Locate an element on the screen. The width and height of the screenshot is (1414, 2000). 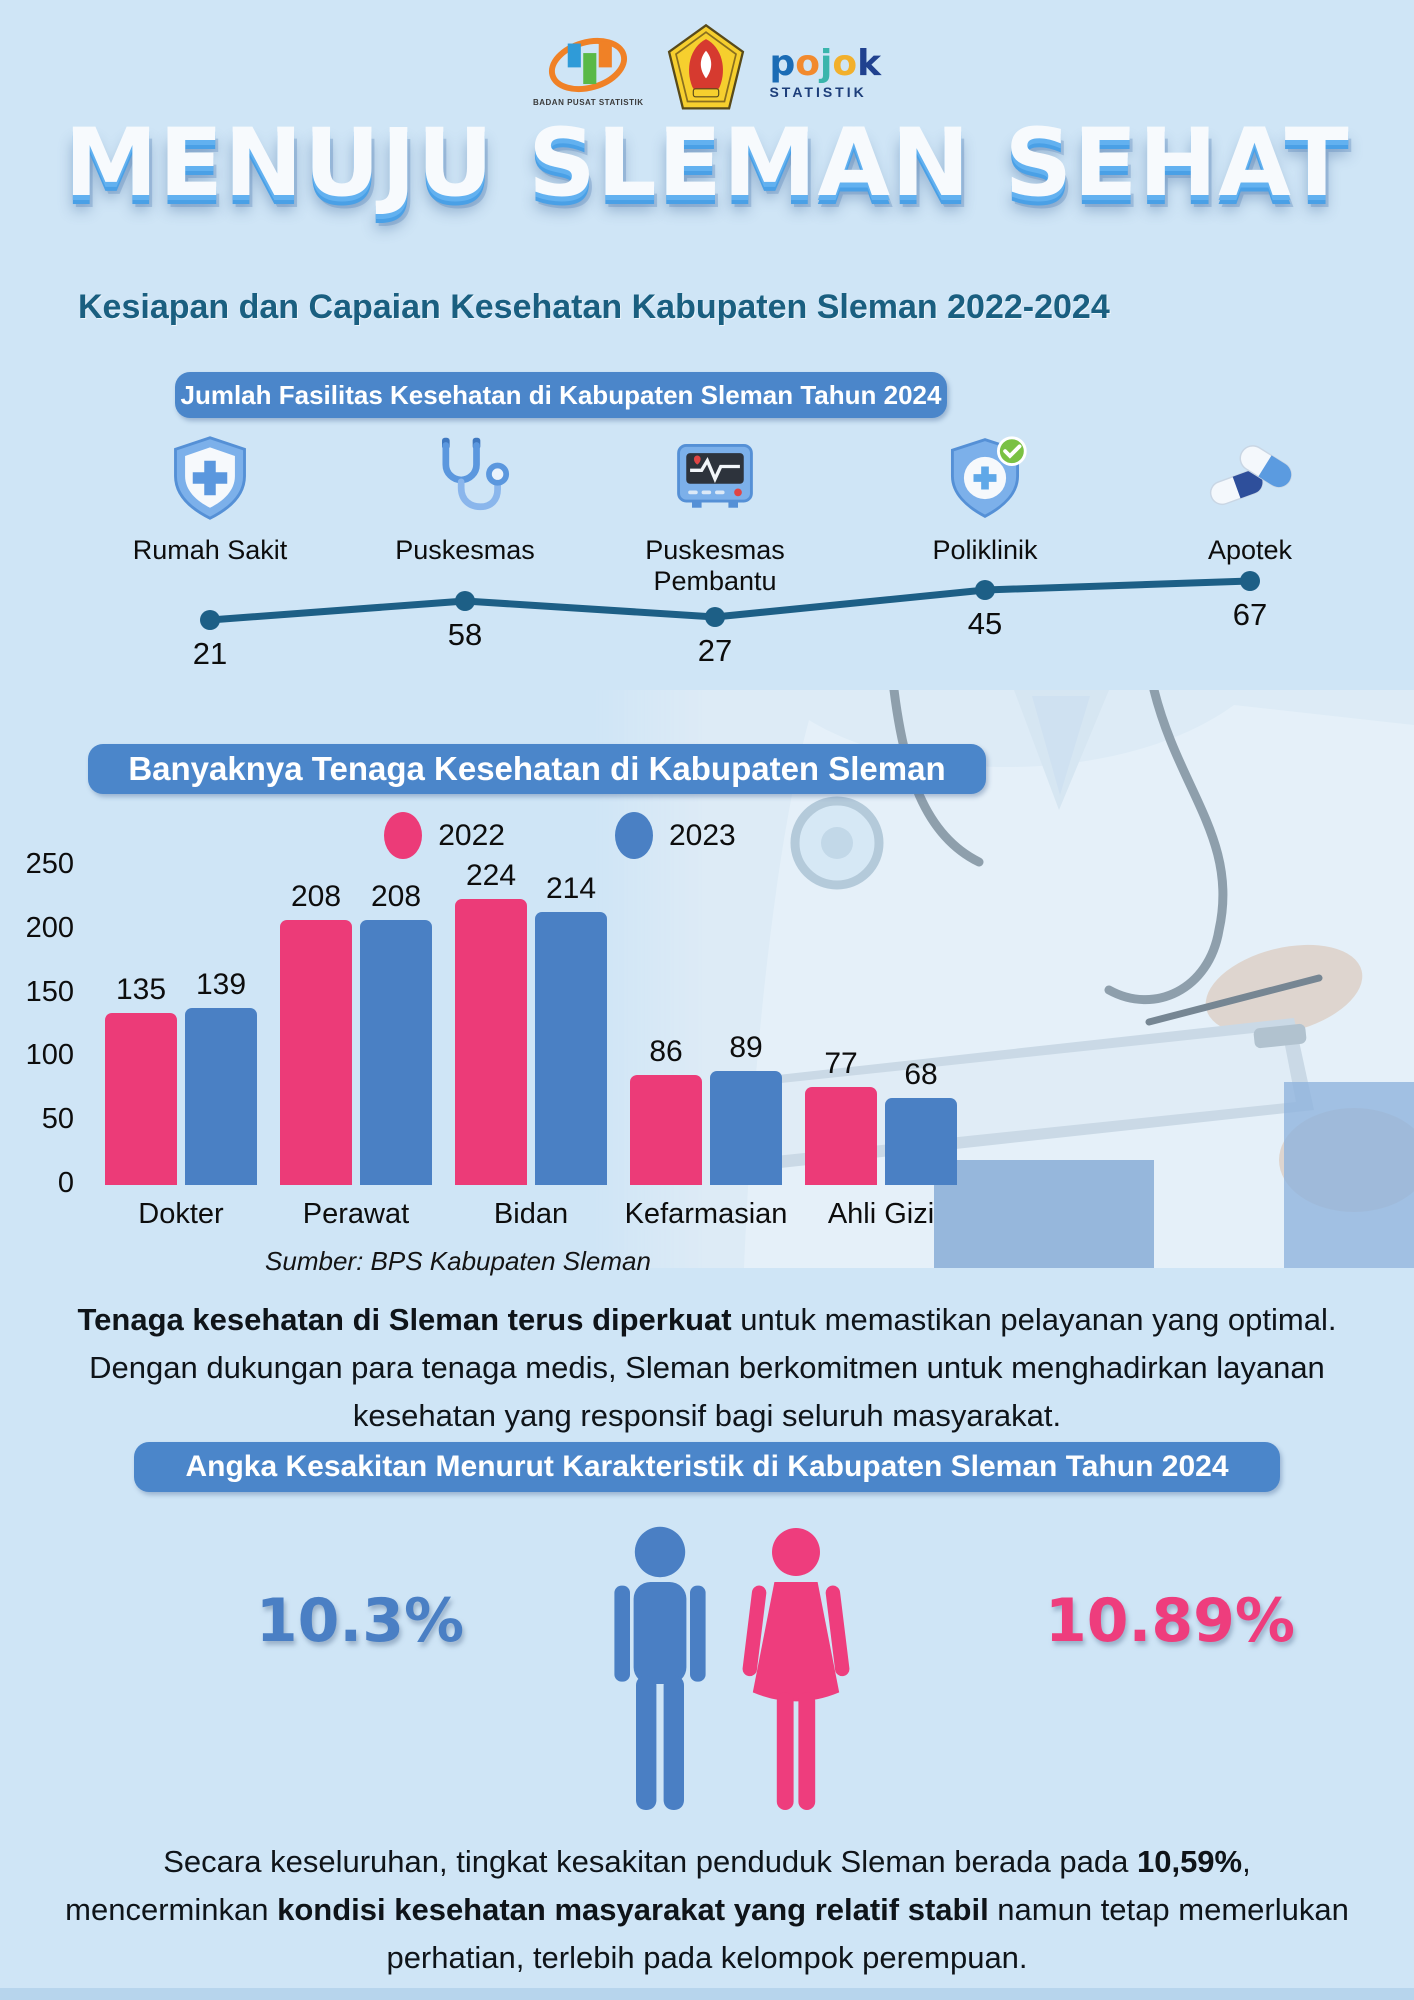
bps-logo: BADAN PUSAT STATISTIK is located at coordinates (588, 70).